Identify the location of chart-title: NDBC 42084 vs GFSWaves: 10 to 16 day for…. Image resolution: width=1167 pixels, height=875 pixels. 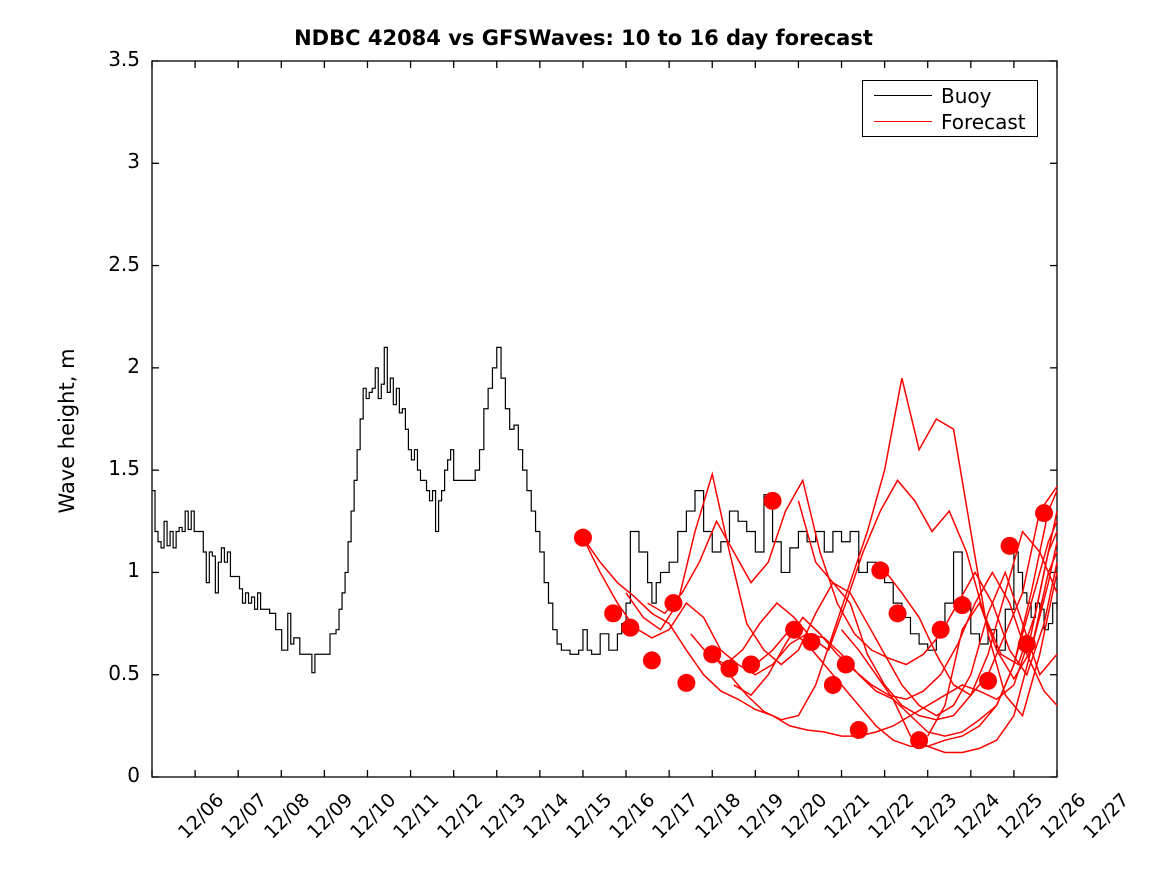
(583, 38).